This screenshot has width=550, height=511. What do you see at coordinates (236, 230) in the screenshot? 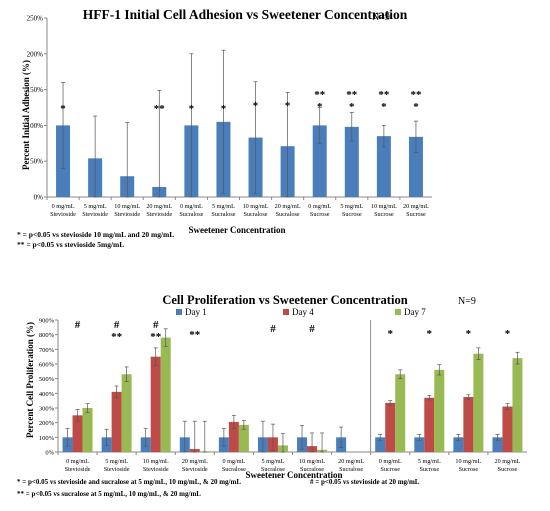
I see `adhesion-x-axis-label: Sweetener Concentration` at bounding box center [236, 230].